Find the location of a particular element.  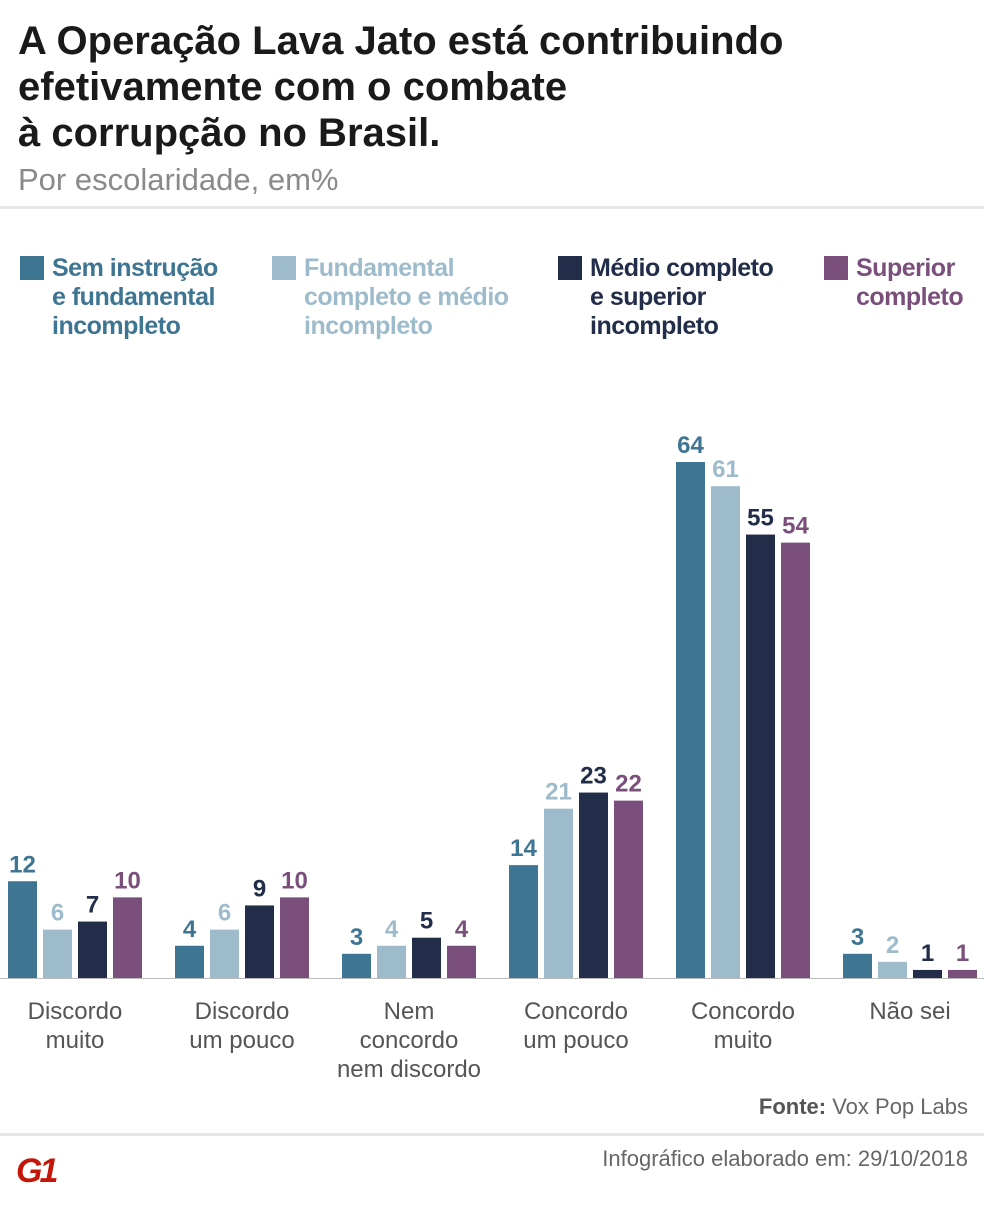

data-label: 2 is located at coordinates (892, 945).